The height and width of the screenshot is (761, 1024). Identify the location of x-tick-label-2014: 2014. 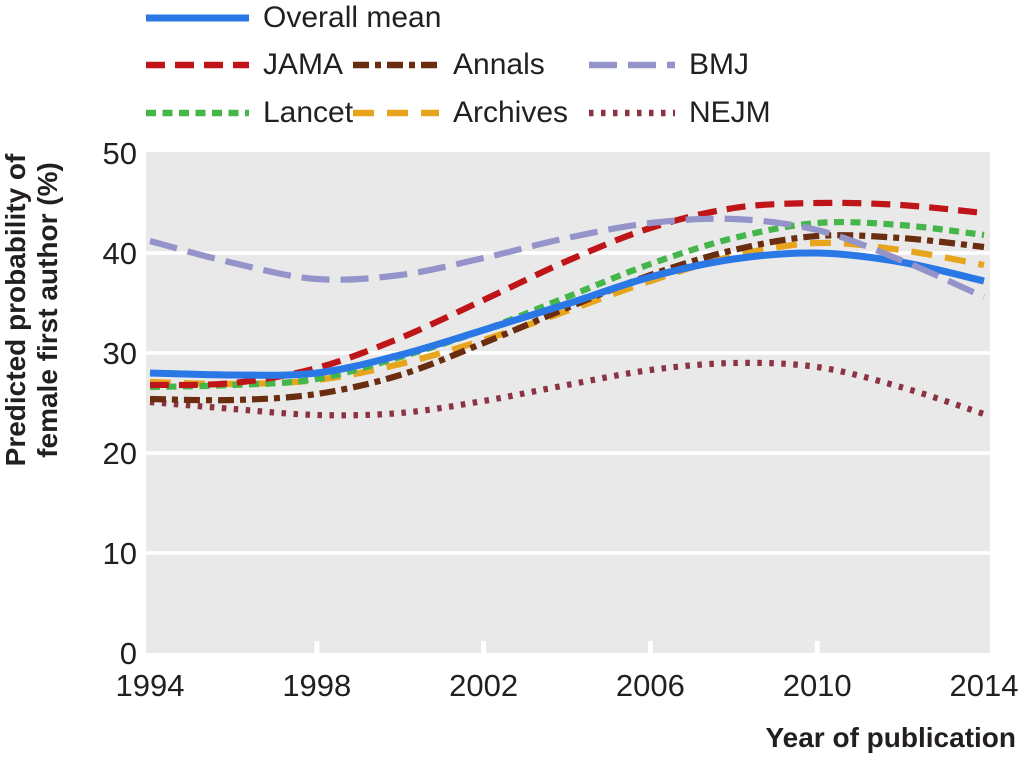
(984, 685).